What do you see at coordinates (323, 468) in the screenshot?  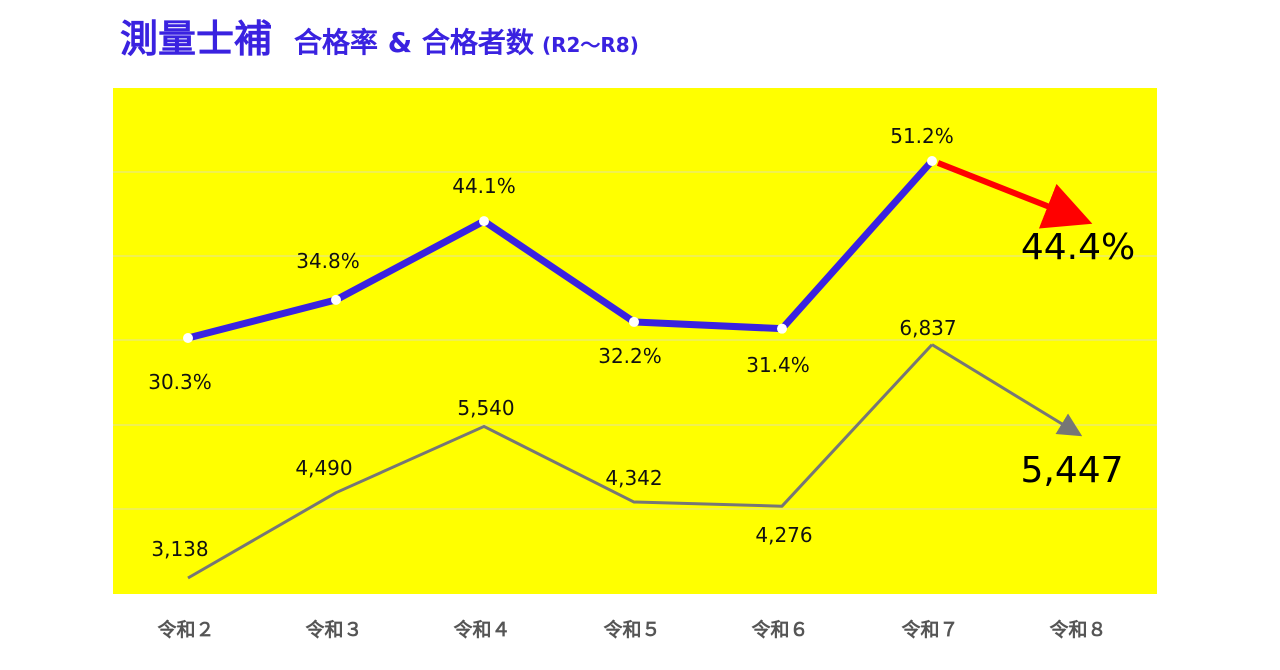 I see `pass-count-label-2: 4,490` at bounding box center [323, 468].